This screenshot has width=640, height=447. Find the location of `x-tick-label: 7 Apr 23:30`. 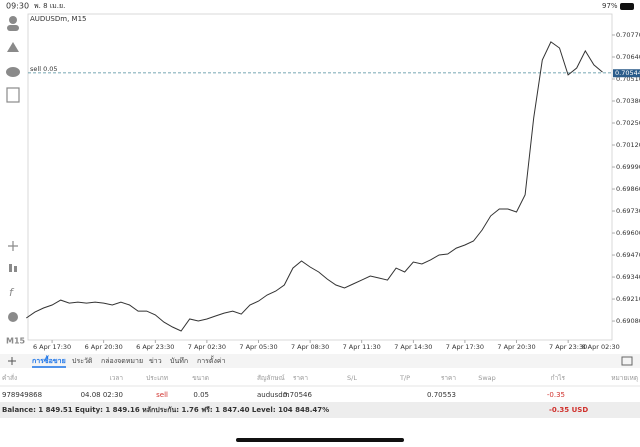

x-tick-label: 7 Apr 23:30 is located at coordinates (568, 347).